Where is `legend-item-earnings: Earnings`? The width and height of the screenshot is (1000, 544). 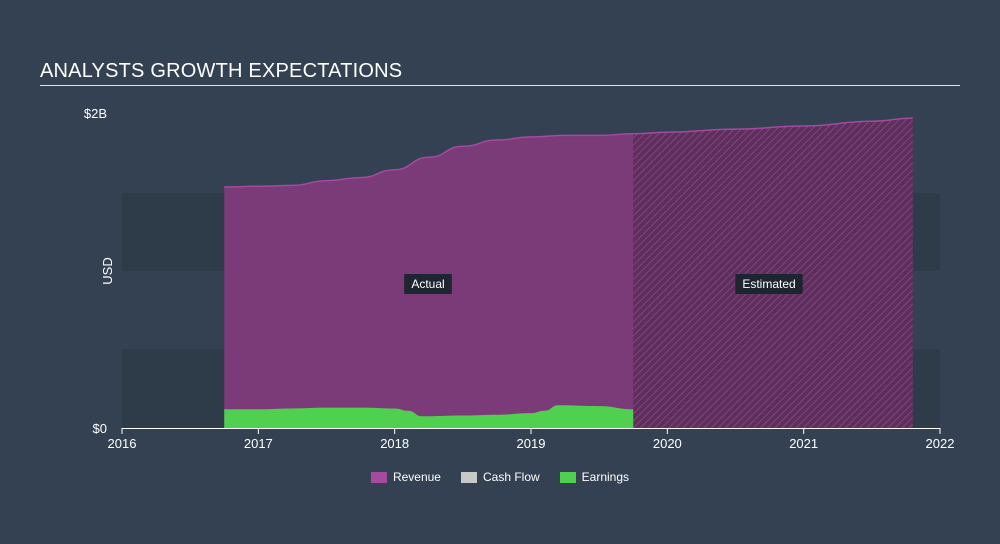 legend-item-earnings: Earnings is located at coordinates (594, 477).